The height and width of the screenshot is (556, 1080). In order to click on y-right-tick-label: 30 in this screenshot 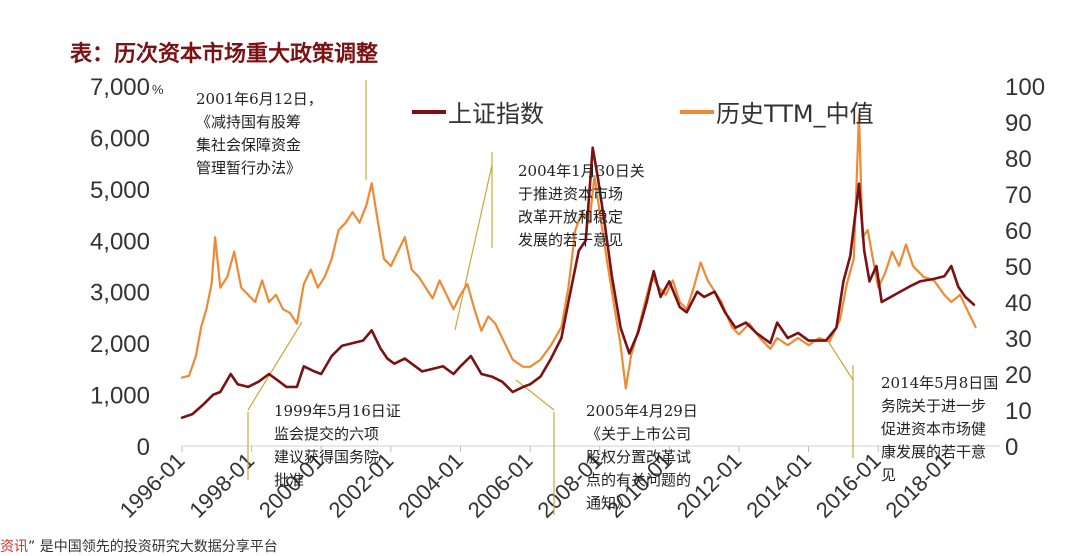, I will do `click(1018, 339)`.